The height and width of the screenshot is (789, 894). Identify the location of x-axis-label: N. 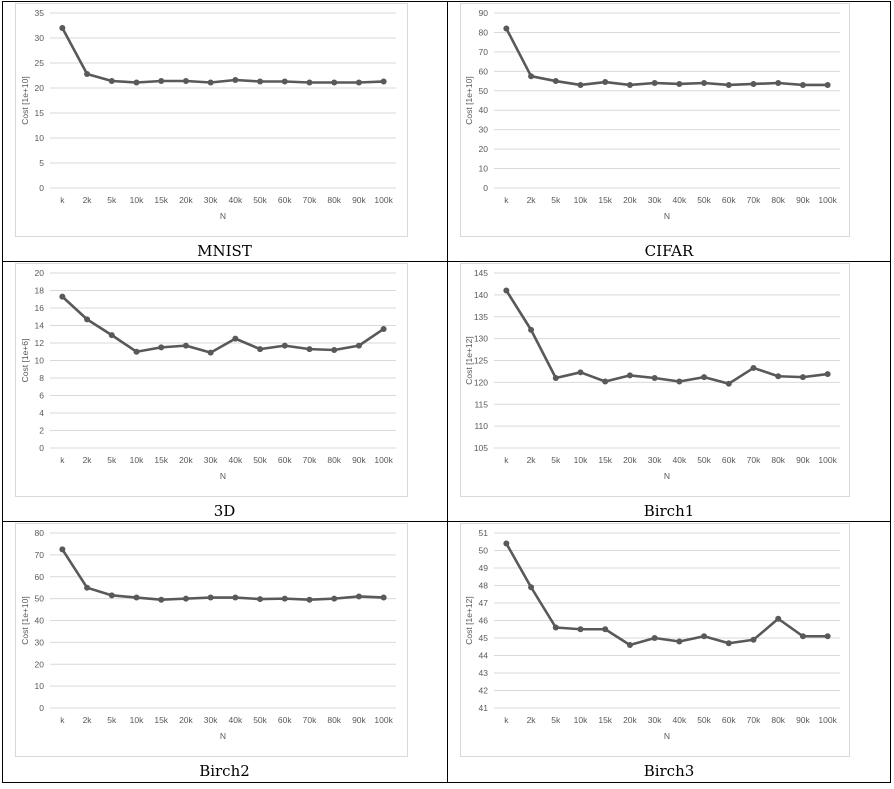
(667, 216).